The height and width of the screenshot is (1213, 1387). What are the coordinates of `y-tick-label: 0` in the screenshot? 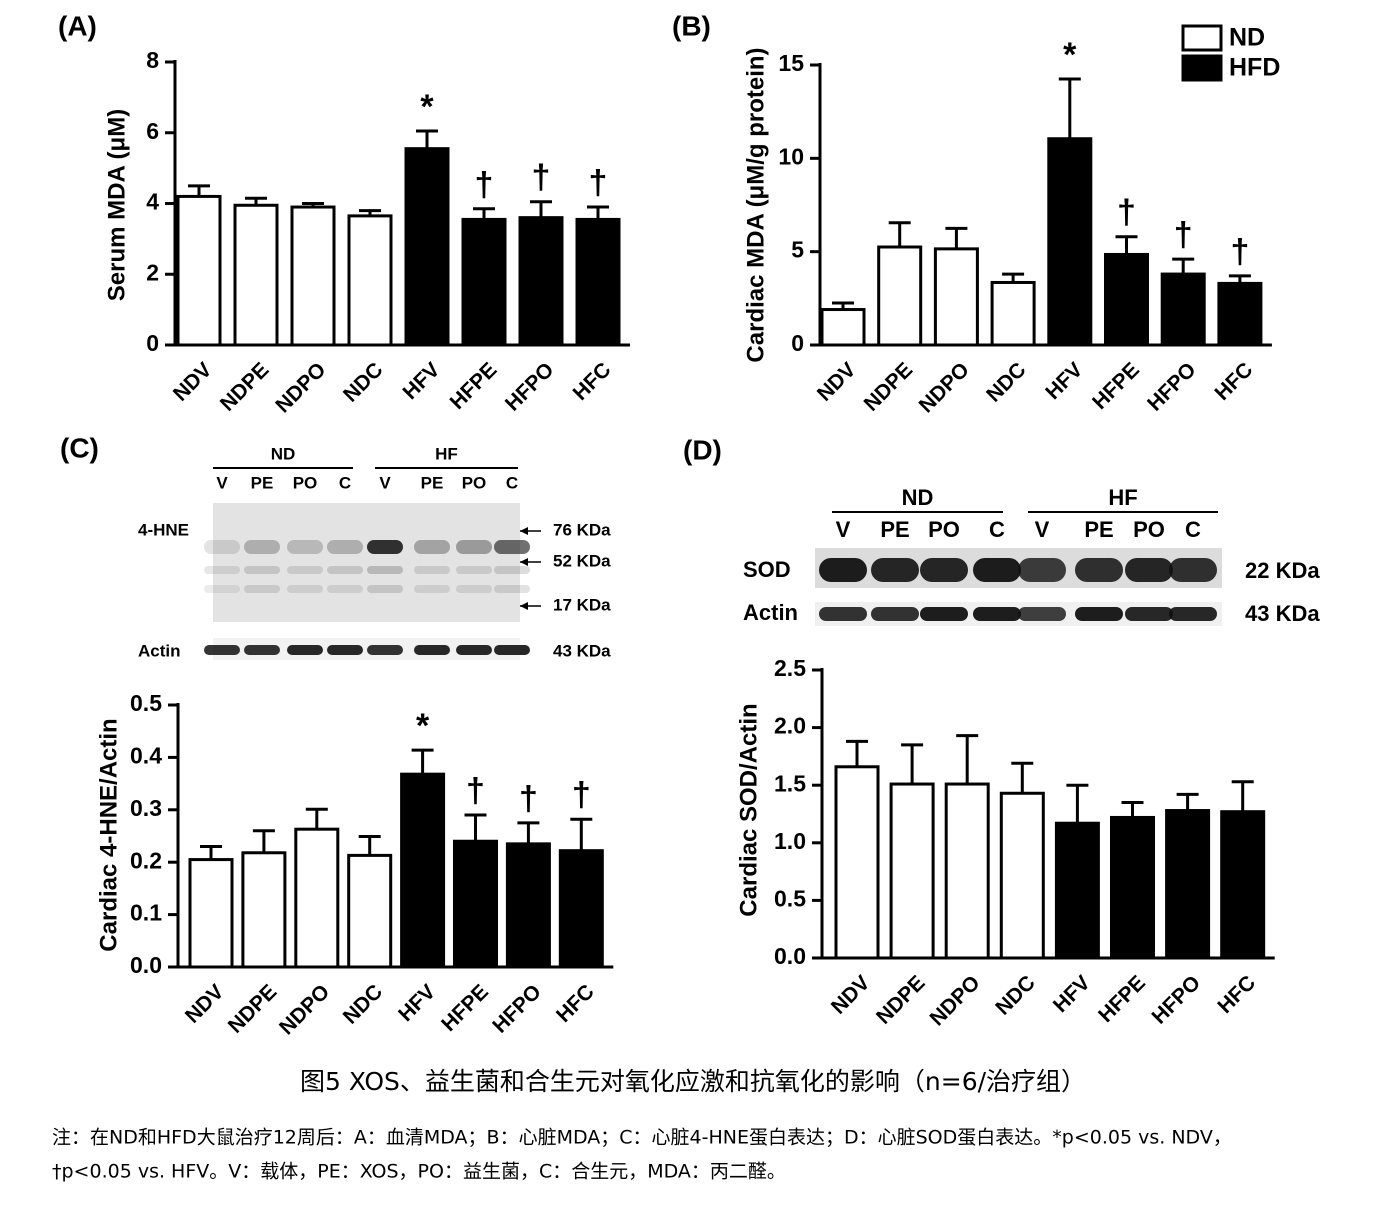 It's located at (152, 343).